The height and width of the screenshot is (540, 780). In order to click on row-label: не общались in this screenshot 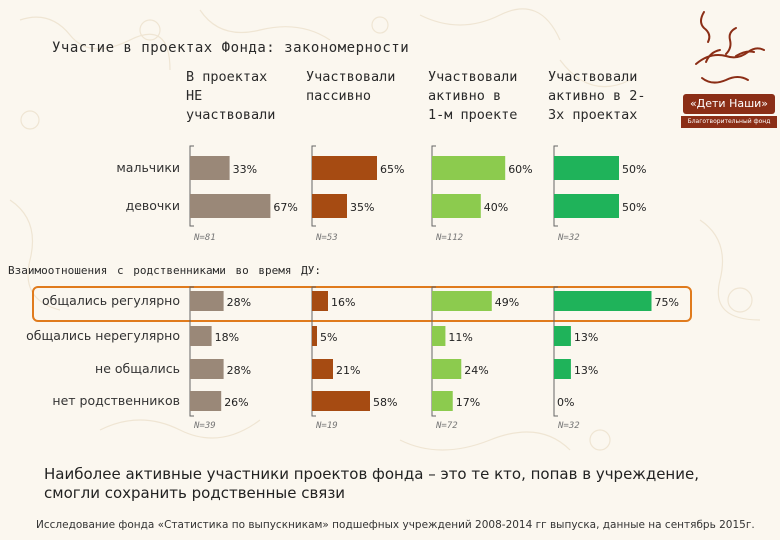, I will do `click(137, 368)`.